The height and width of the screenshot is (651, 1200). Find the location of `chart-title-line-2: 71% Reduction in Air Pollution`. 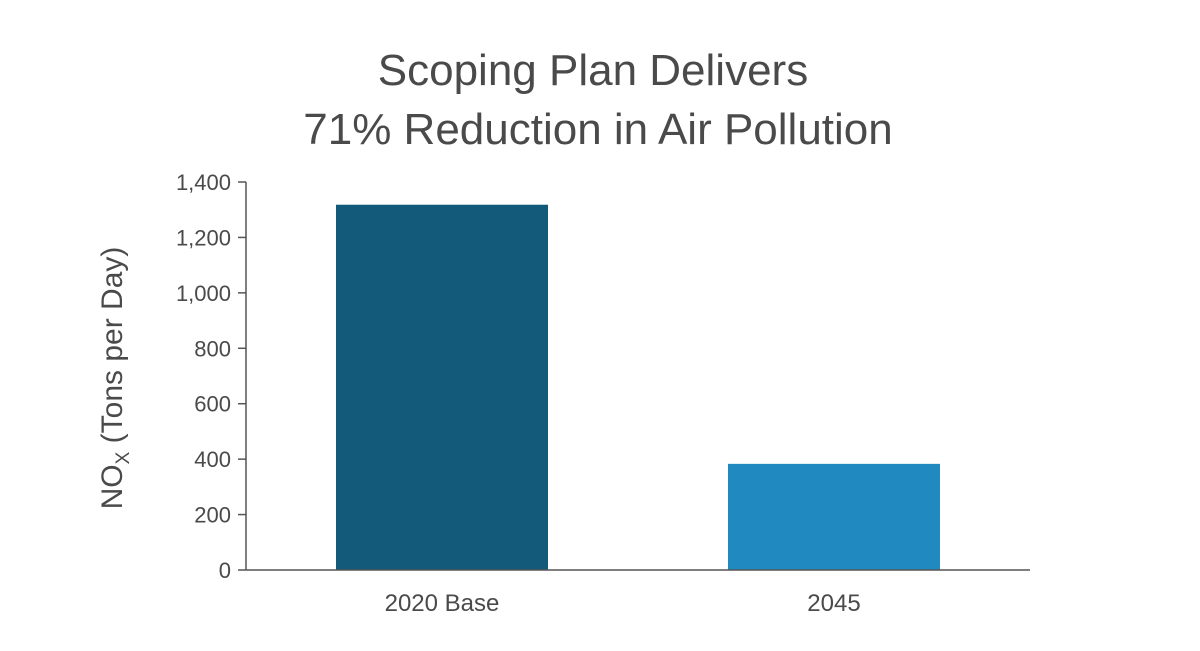

chart-title-line-2: 71% Reduction in Air Pollution is located at coordinates (597, 129).